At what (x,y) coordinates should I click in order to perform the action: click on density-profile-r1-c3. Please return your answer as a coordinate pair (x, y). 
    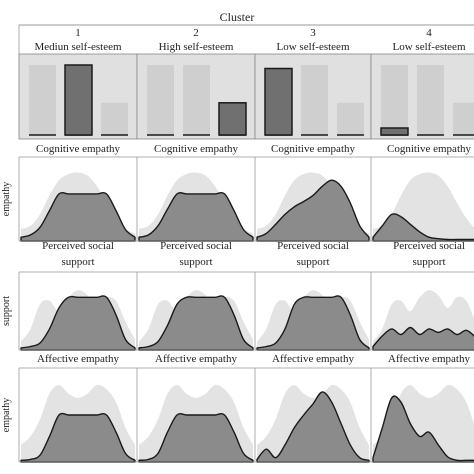
    Looking at the image, I should click on (313, 210).